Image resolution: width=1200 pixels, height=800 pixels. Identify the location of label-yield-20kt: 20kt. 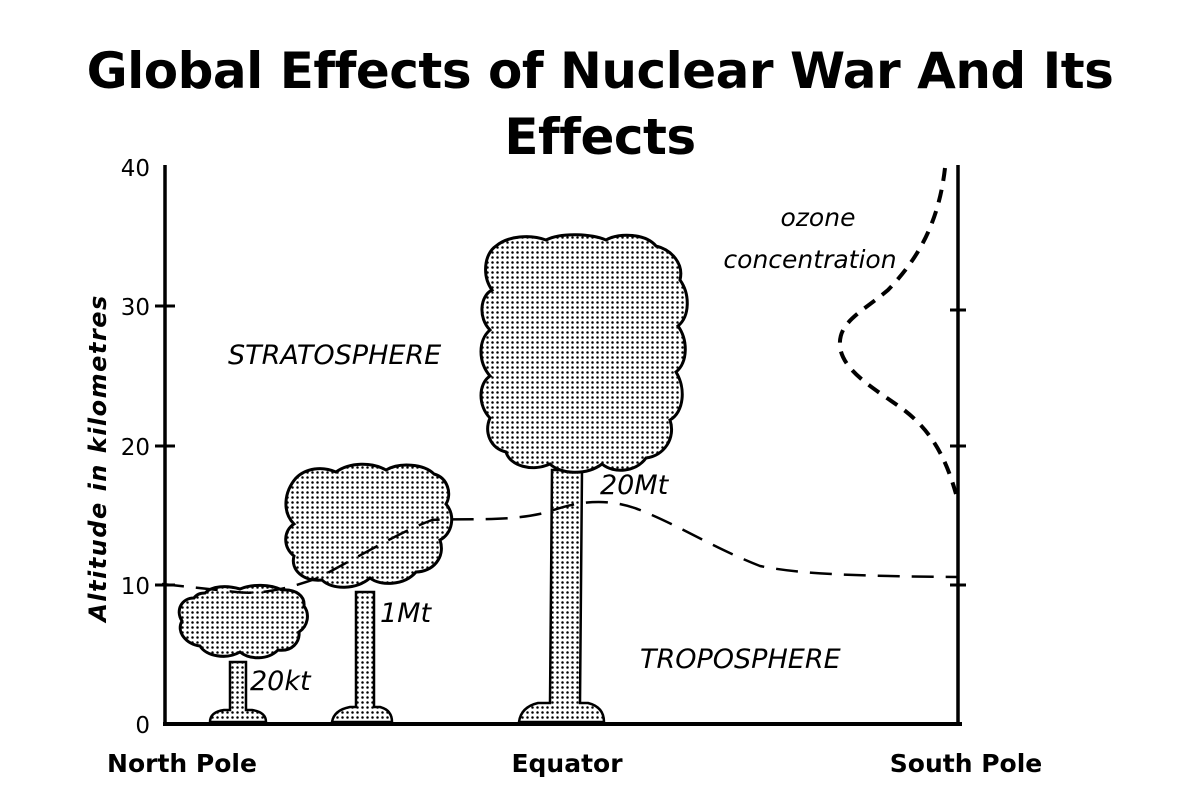
(281, 681).